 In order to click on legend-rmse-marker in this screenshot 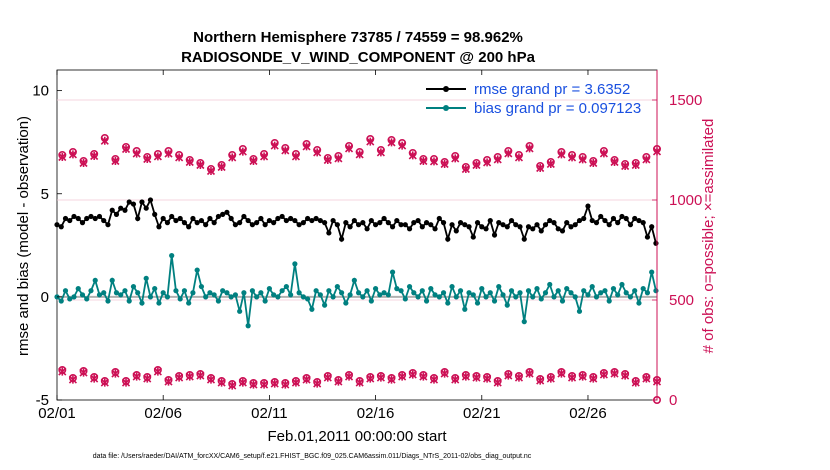, I will do `click(446, 89)`.